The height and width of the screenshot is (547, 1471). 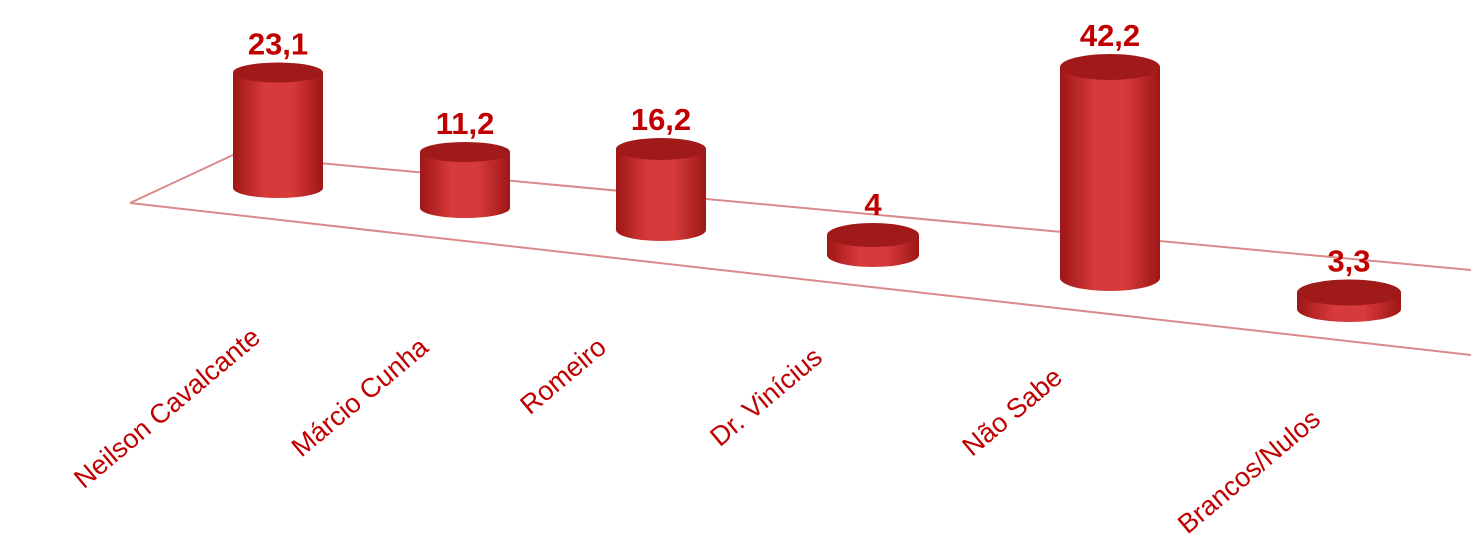 I want to click on category-label: Não Sabe, so click(x=1012, y=412).